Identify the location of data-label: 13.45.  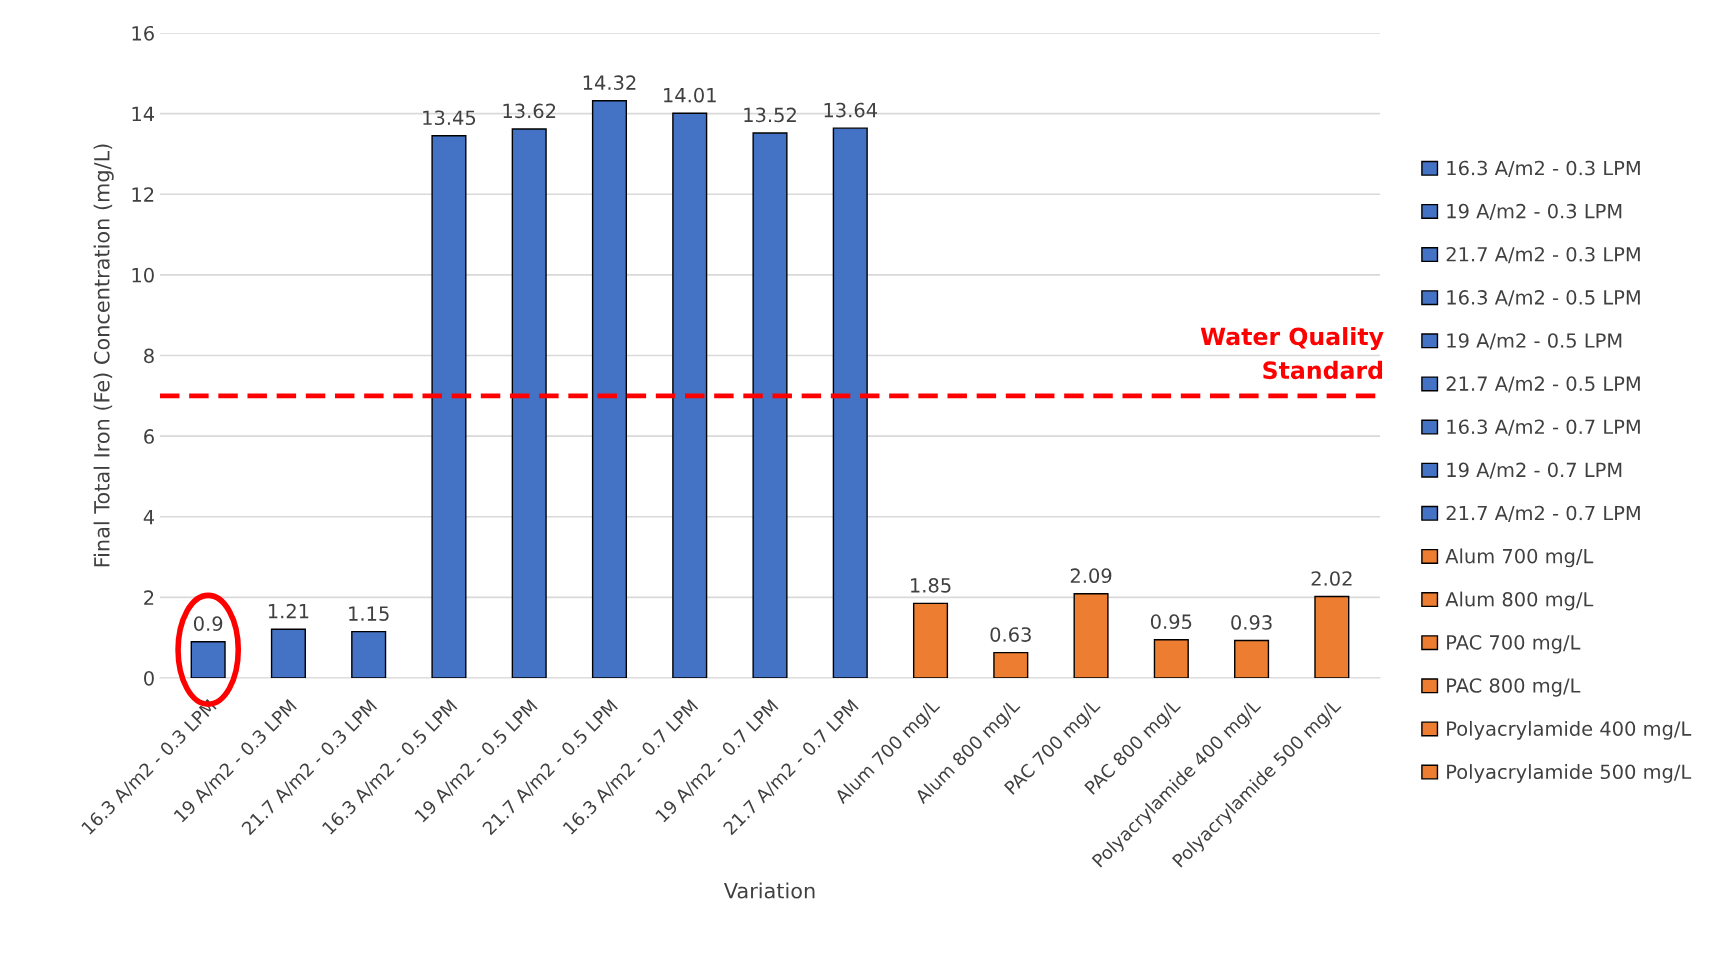
(449, 118).